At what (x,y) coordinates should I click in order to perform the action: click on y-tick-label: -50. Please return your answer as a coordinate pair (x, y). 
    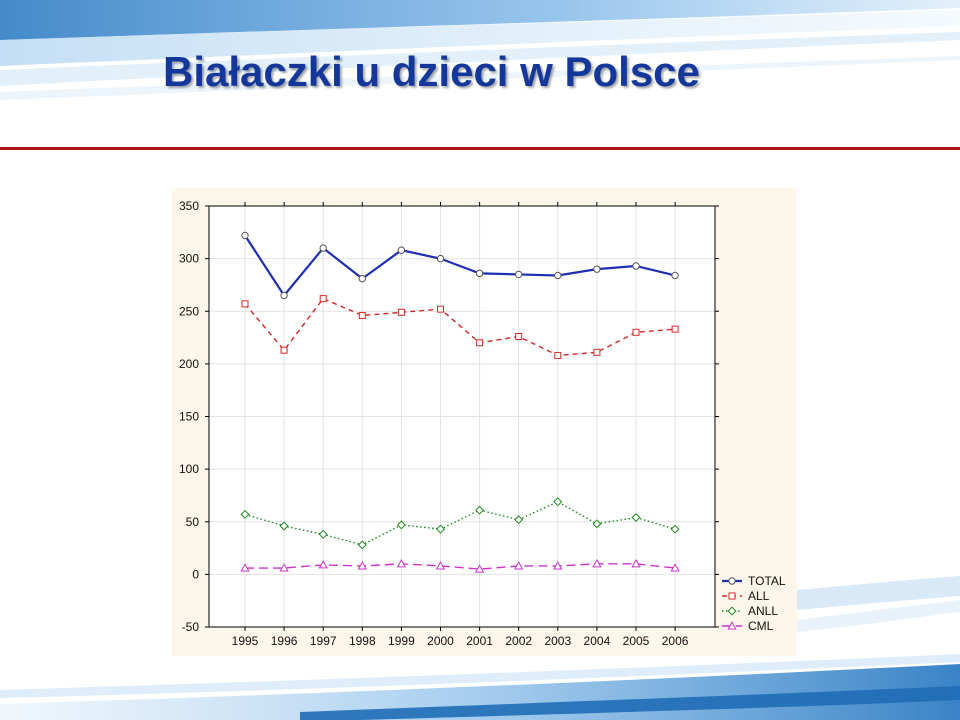
    Looking at the image, I should click on (191, 627).